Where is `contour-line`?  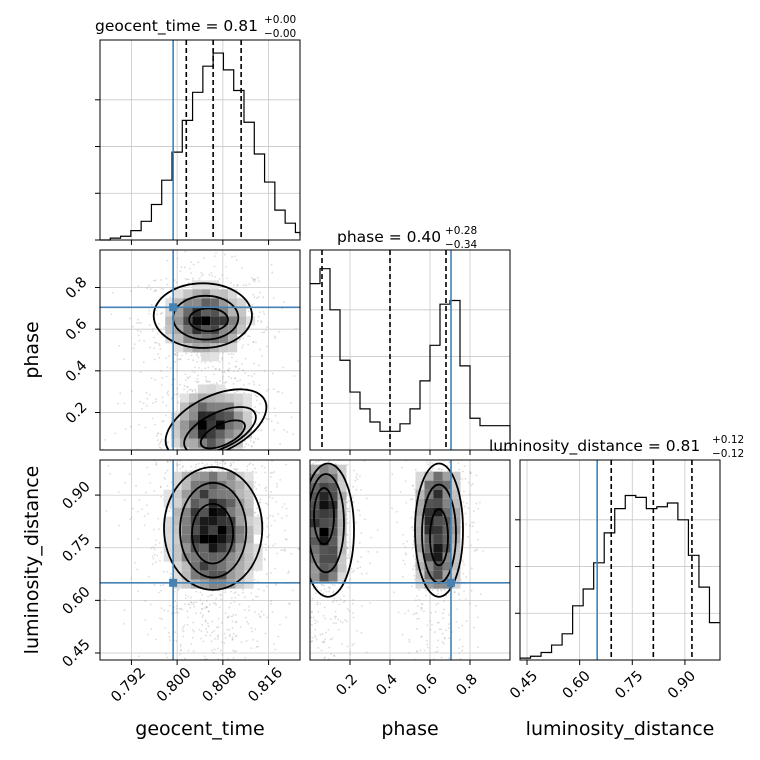
contour-line is located at coordinates (327, 523).